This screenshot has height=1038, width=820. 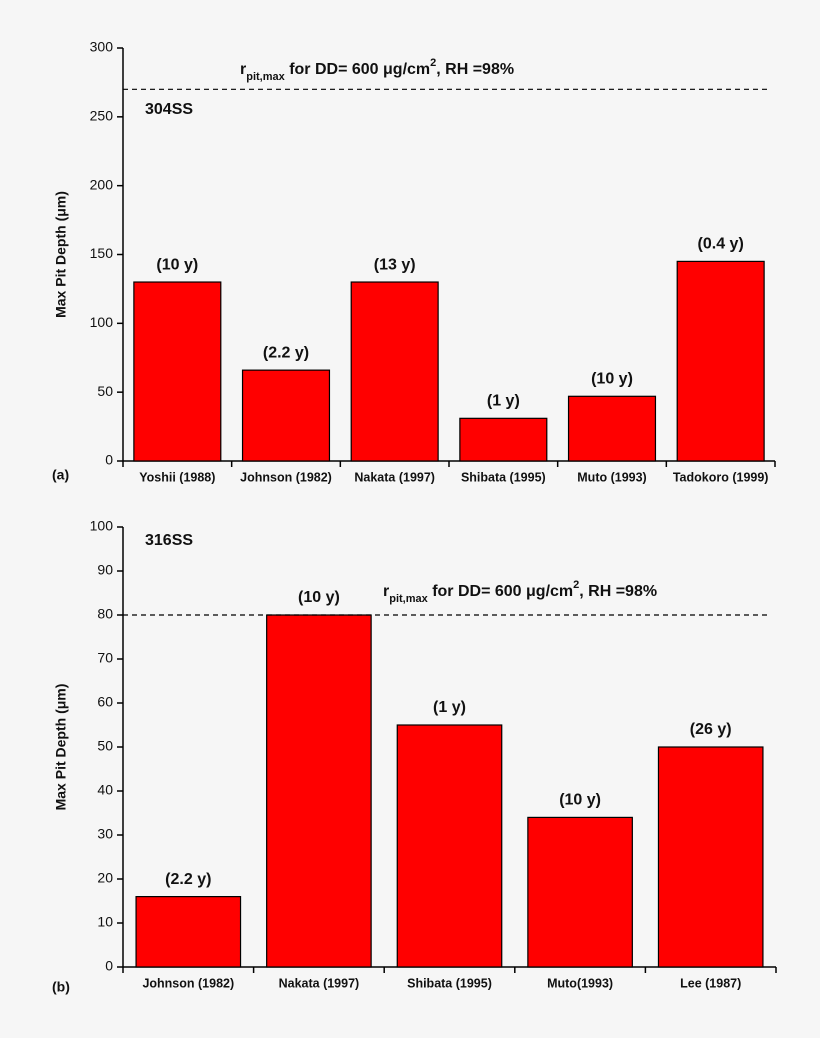 I want to click on panel-label: (b), so click(x=61, y=987).